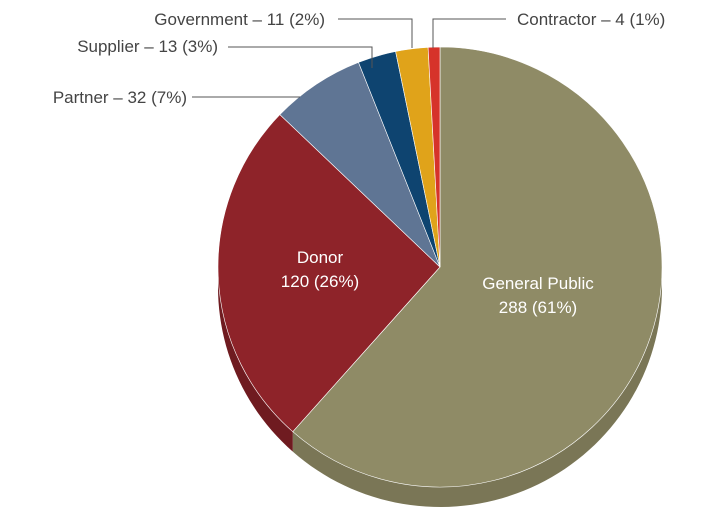 This screenshot has height=508, width=705. I want to click on slice-label-general-public-value: 288 (61%), so click(538, 307).